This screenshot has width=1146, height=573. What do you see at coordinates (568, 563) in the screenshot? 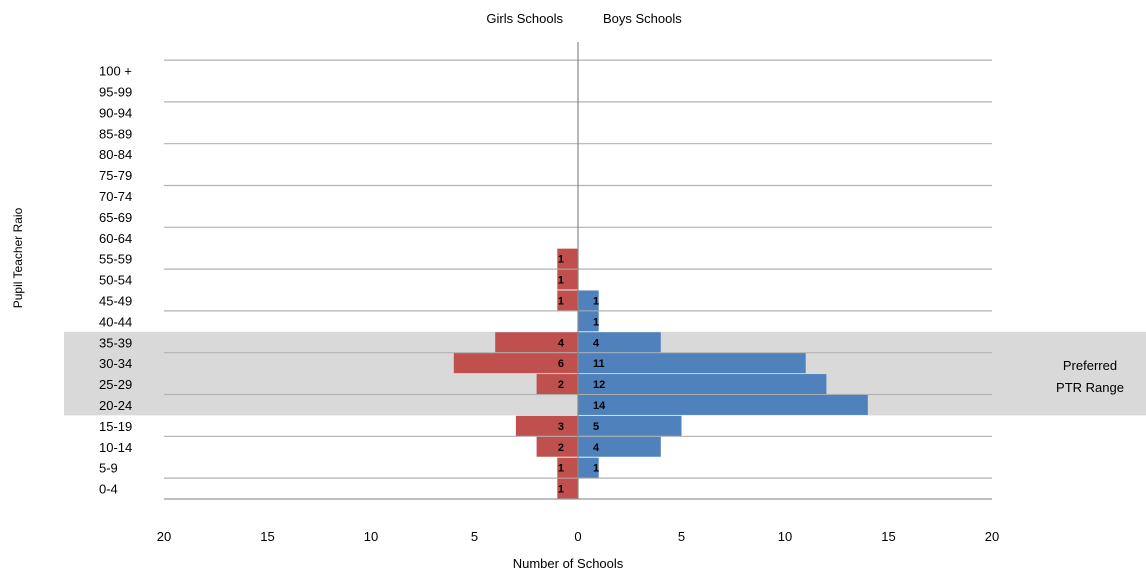
I see `x-axis-title: Number of Schools` at bounding box center [568, 563].